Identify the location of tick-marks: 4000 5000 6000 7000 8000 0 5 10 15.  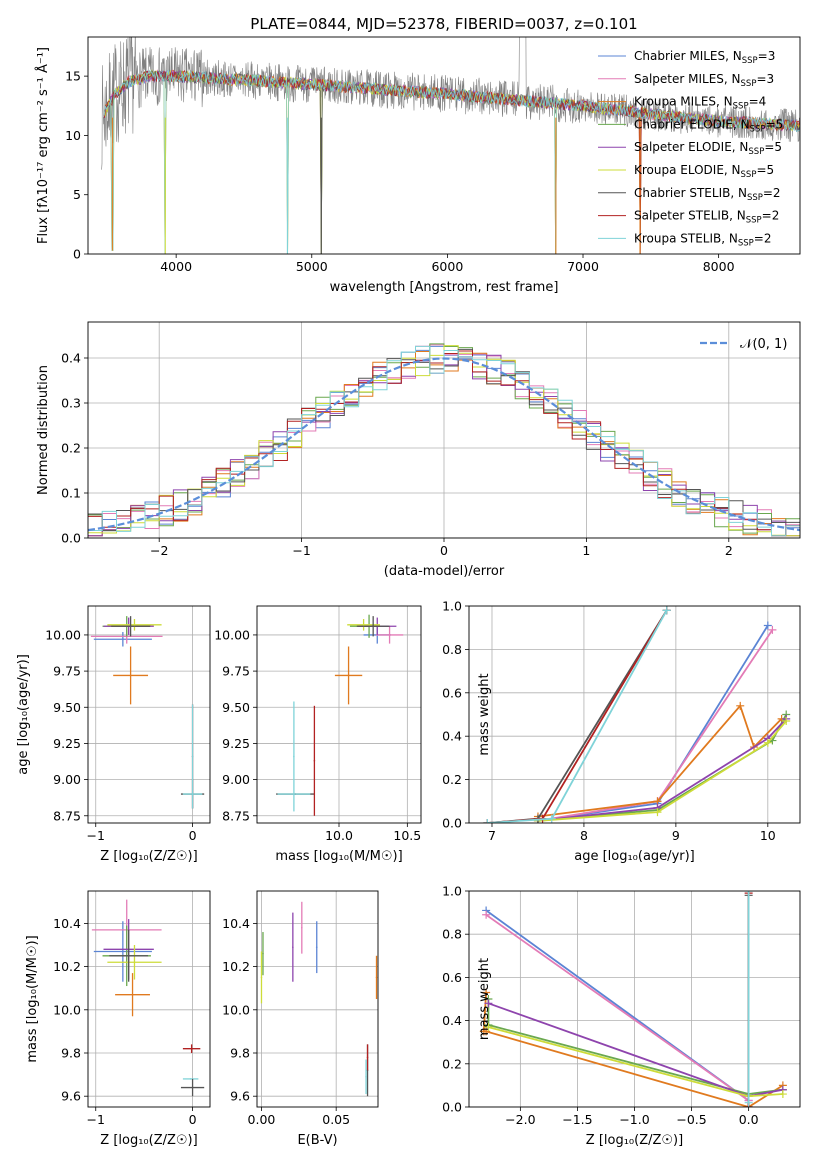
(399, 171).